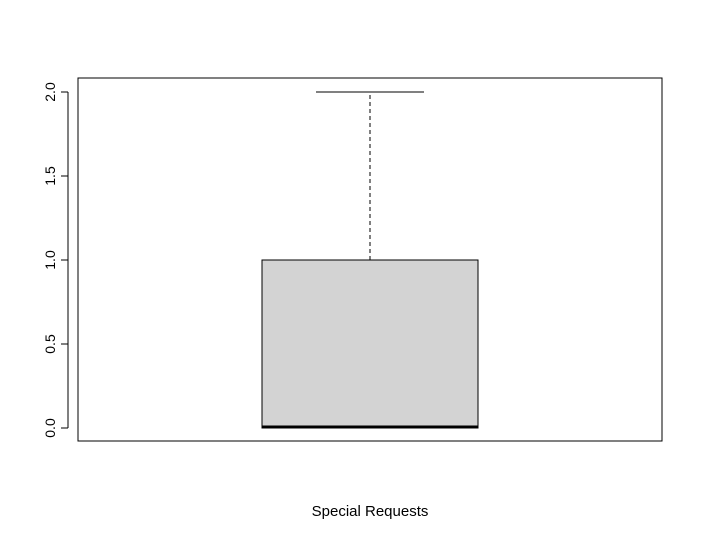 The image size is (703, 540). What do you see at coordinates (50, 344) in the screenshot?
I see `y-tick-label: 0.5` at bounding box center [50, 344].